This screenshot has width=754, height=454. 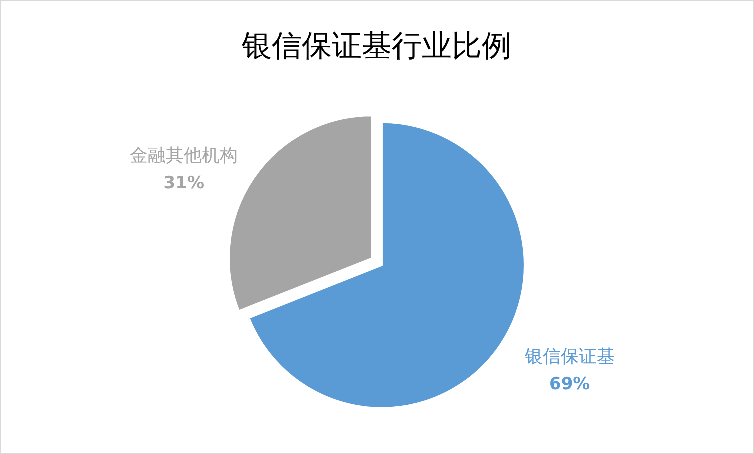 I want to click on slice-label: 金融其他机构, so click(x=184, y=156).